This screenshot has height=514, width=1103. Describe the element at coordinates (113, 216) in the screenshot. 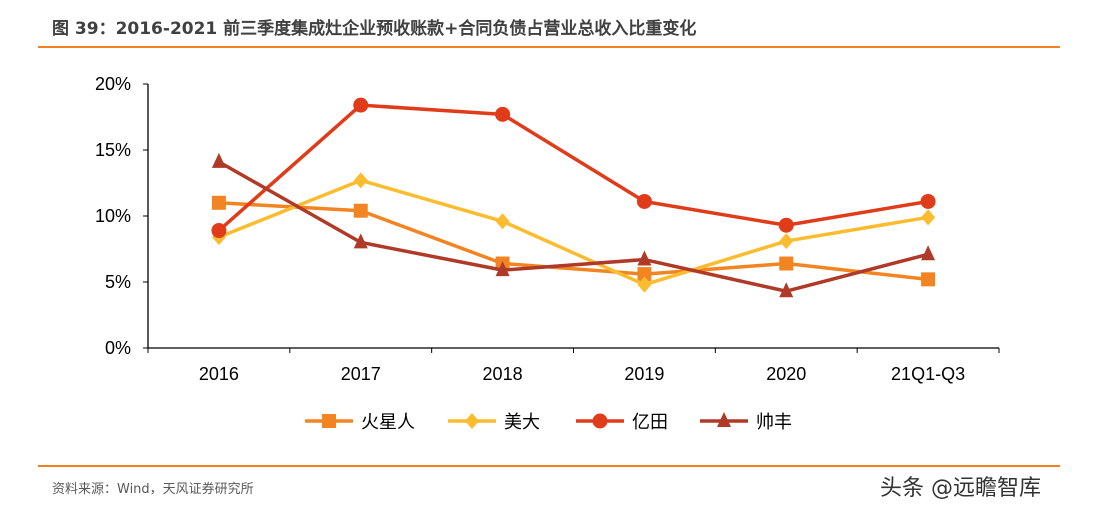

I see `y-tick-label: 10%` at that location.